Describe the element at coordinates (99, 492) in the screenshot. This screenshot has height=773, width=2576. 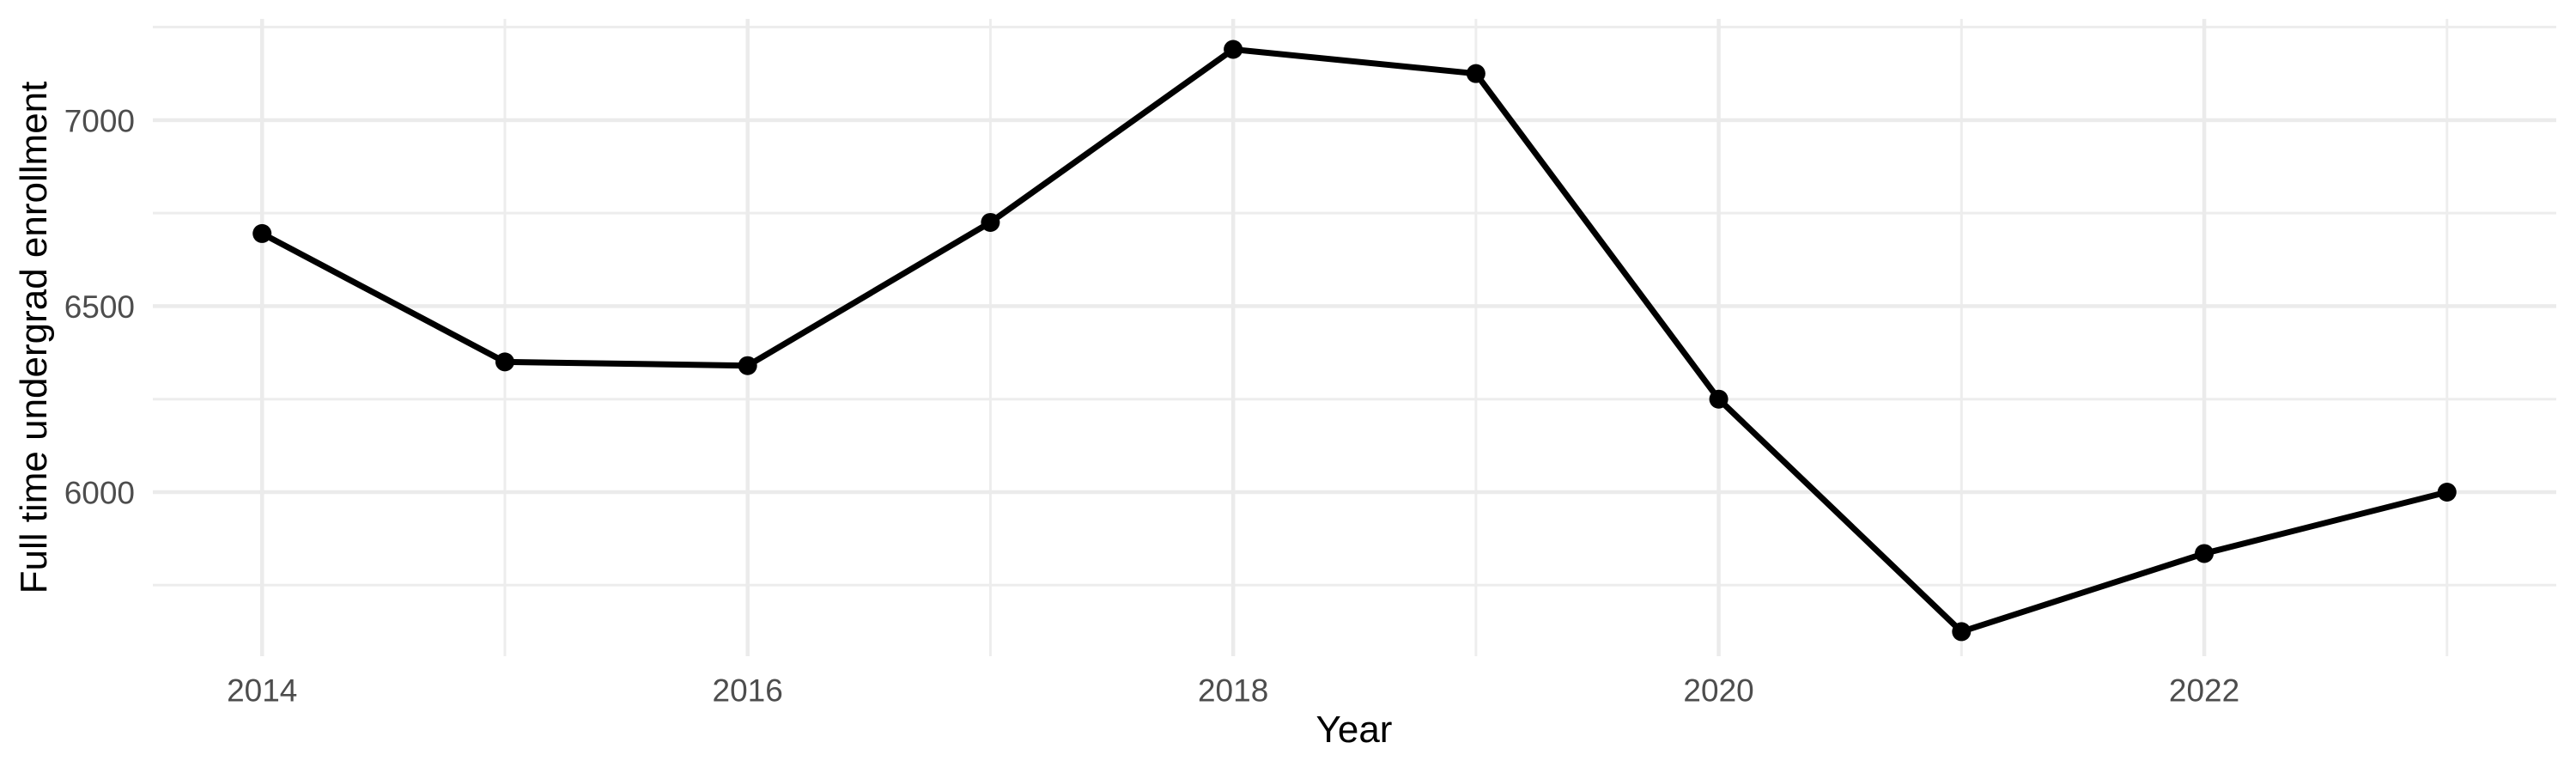
I see `y-tick-label: 6000` at that location.